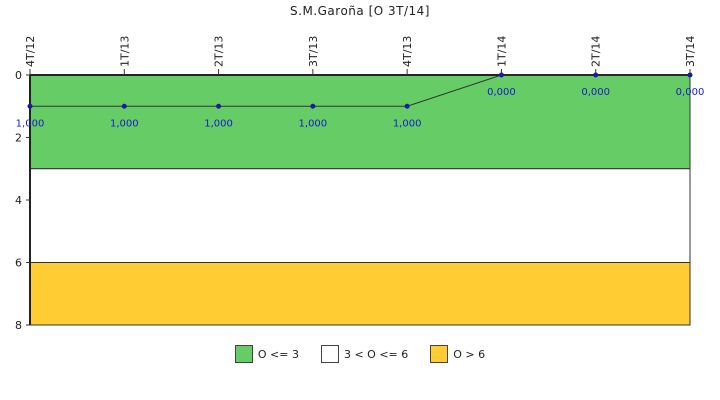 This screenshot has width=720, height=400. What do you see at coordinates (18, 75) in the screenshot?
I see `y-tick-label-0: 0` at bounding box center [18, 75].